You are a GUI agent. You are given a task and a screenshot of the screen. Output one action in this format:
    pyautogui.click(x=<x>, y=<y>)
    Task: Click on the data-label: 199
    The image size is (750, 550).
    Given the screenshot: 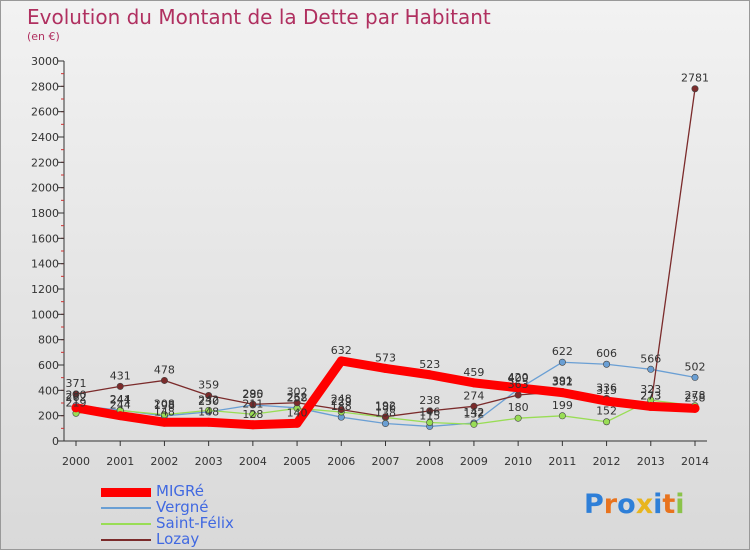 What is the action you would take?
    pyautogui.click(x=562, y=405)
    